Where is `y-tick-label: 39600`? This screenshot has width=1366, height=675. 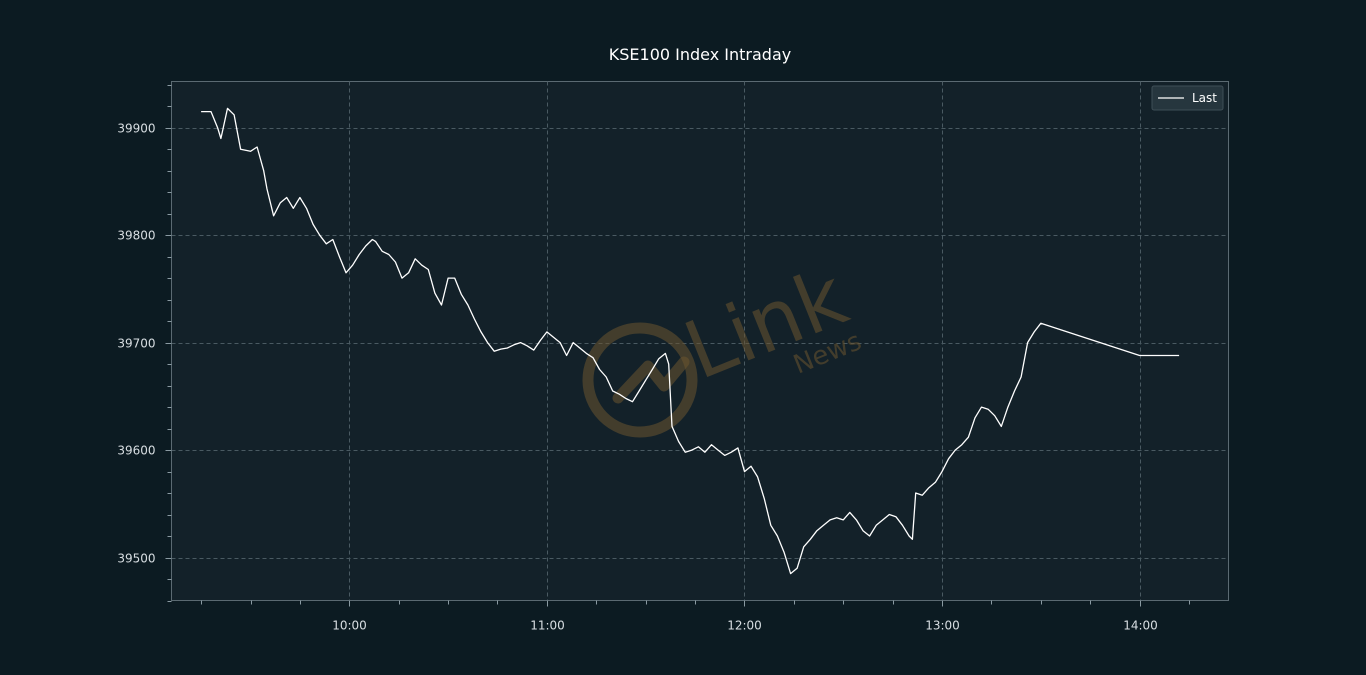 y-tick-label: 39600 is located at coordinates (136, 451).